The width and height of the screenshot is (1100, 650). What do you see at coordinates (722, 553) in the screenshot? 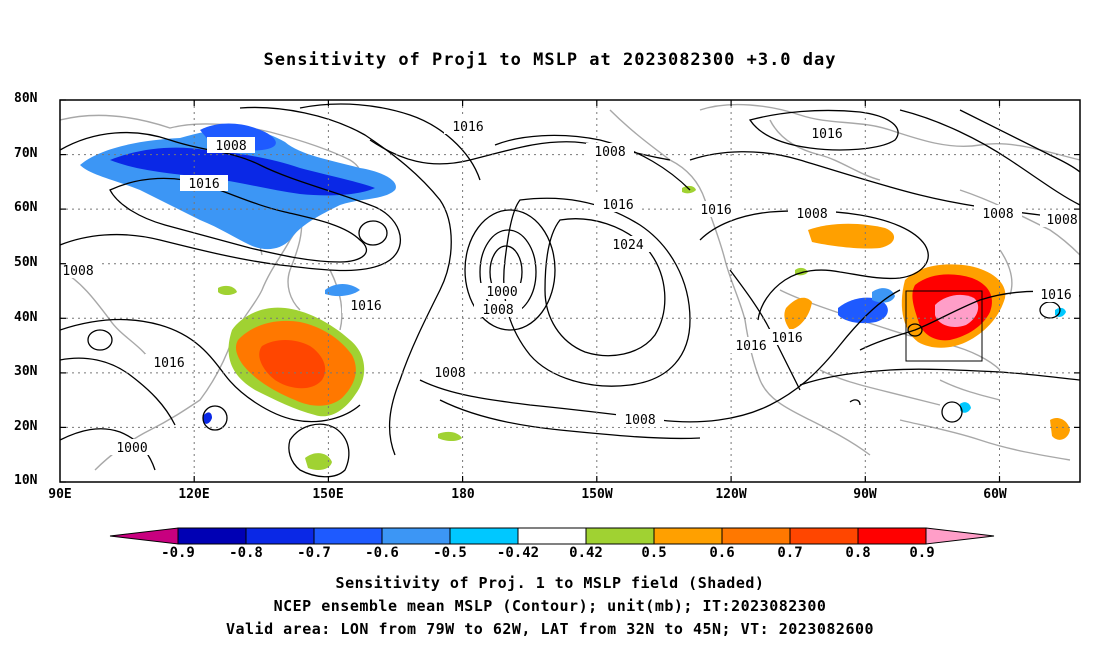
I see `legend-label: 0.6` at bounding box center [722, 553].